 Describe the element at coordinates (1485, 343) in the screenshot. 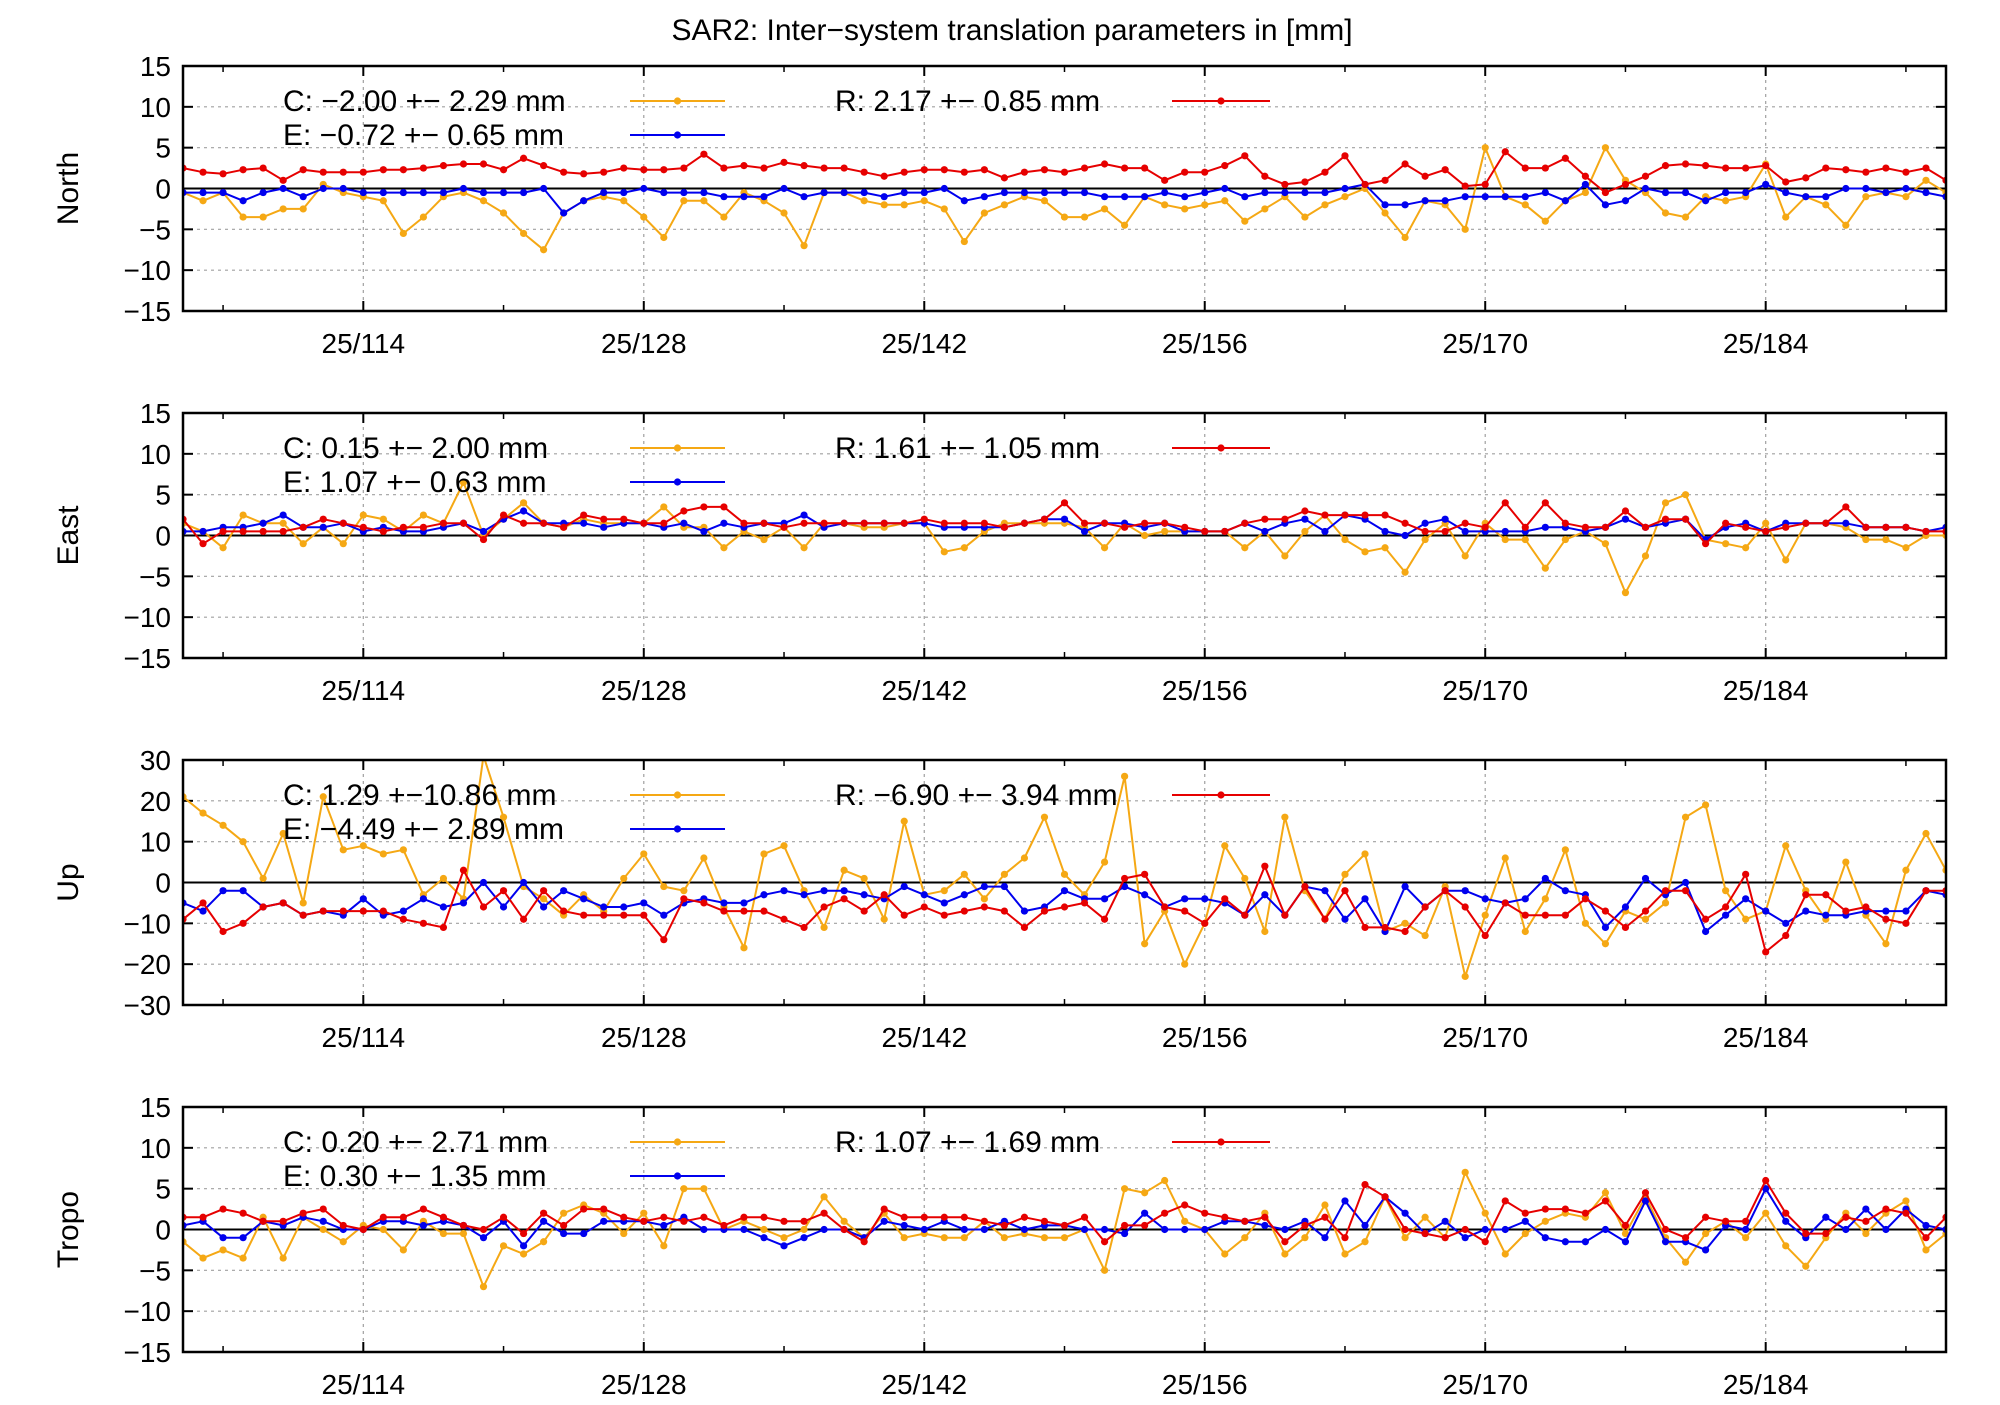

I see `x-tick-label: 25/170` at that location.